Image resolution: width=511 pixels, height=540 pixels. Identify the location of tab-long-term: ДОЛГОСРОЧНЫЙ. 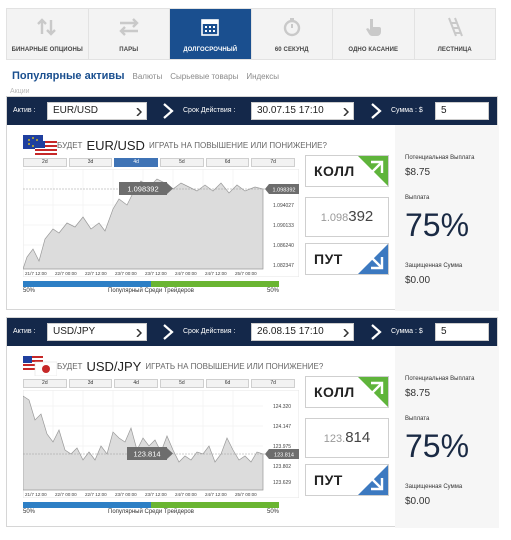
(211, 34).